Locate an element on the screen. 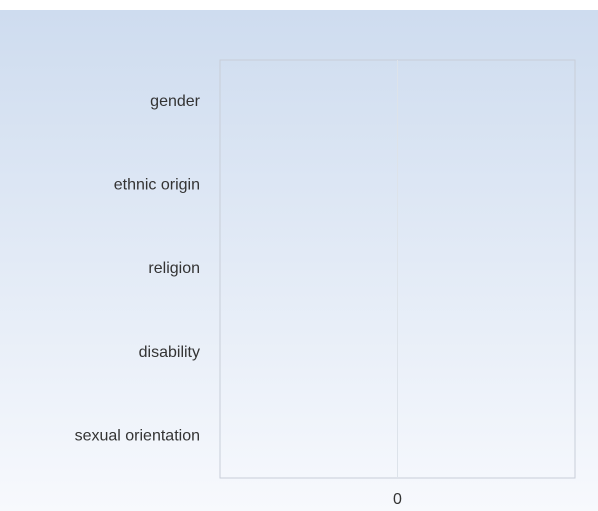 The height and width of the screenshot is (511, 598). y-tick-label: ethnic origin is located at coordinates (157, 185).